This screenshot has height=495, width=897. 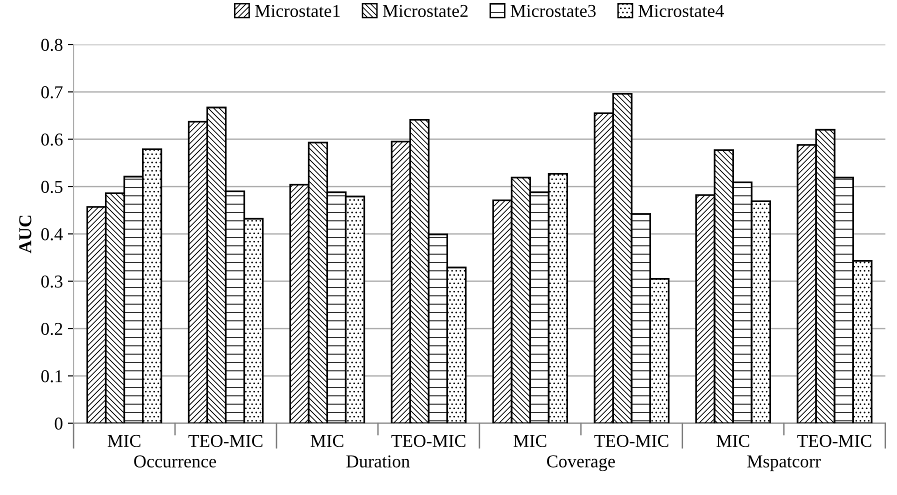 I want to click on y-tick-label: 0.3, so click(x=51, y=281).